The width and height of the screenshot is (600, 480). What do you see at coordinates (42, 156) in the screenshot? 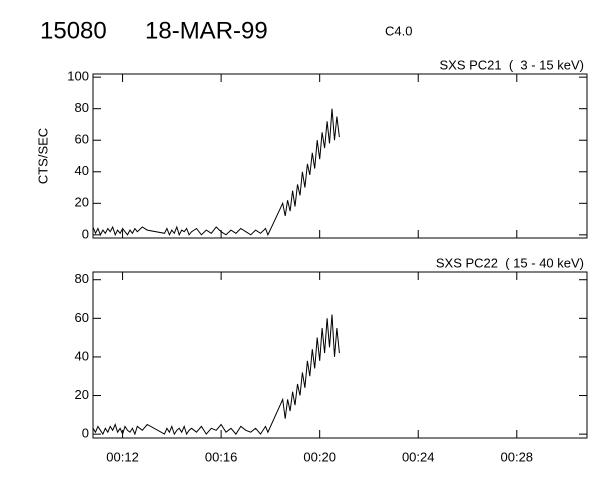
I see `y-axis-label: CTS/SEC` at bounding box center [42, 156].